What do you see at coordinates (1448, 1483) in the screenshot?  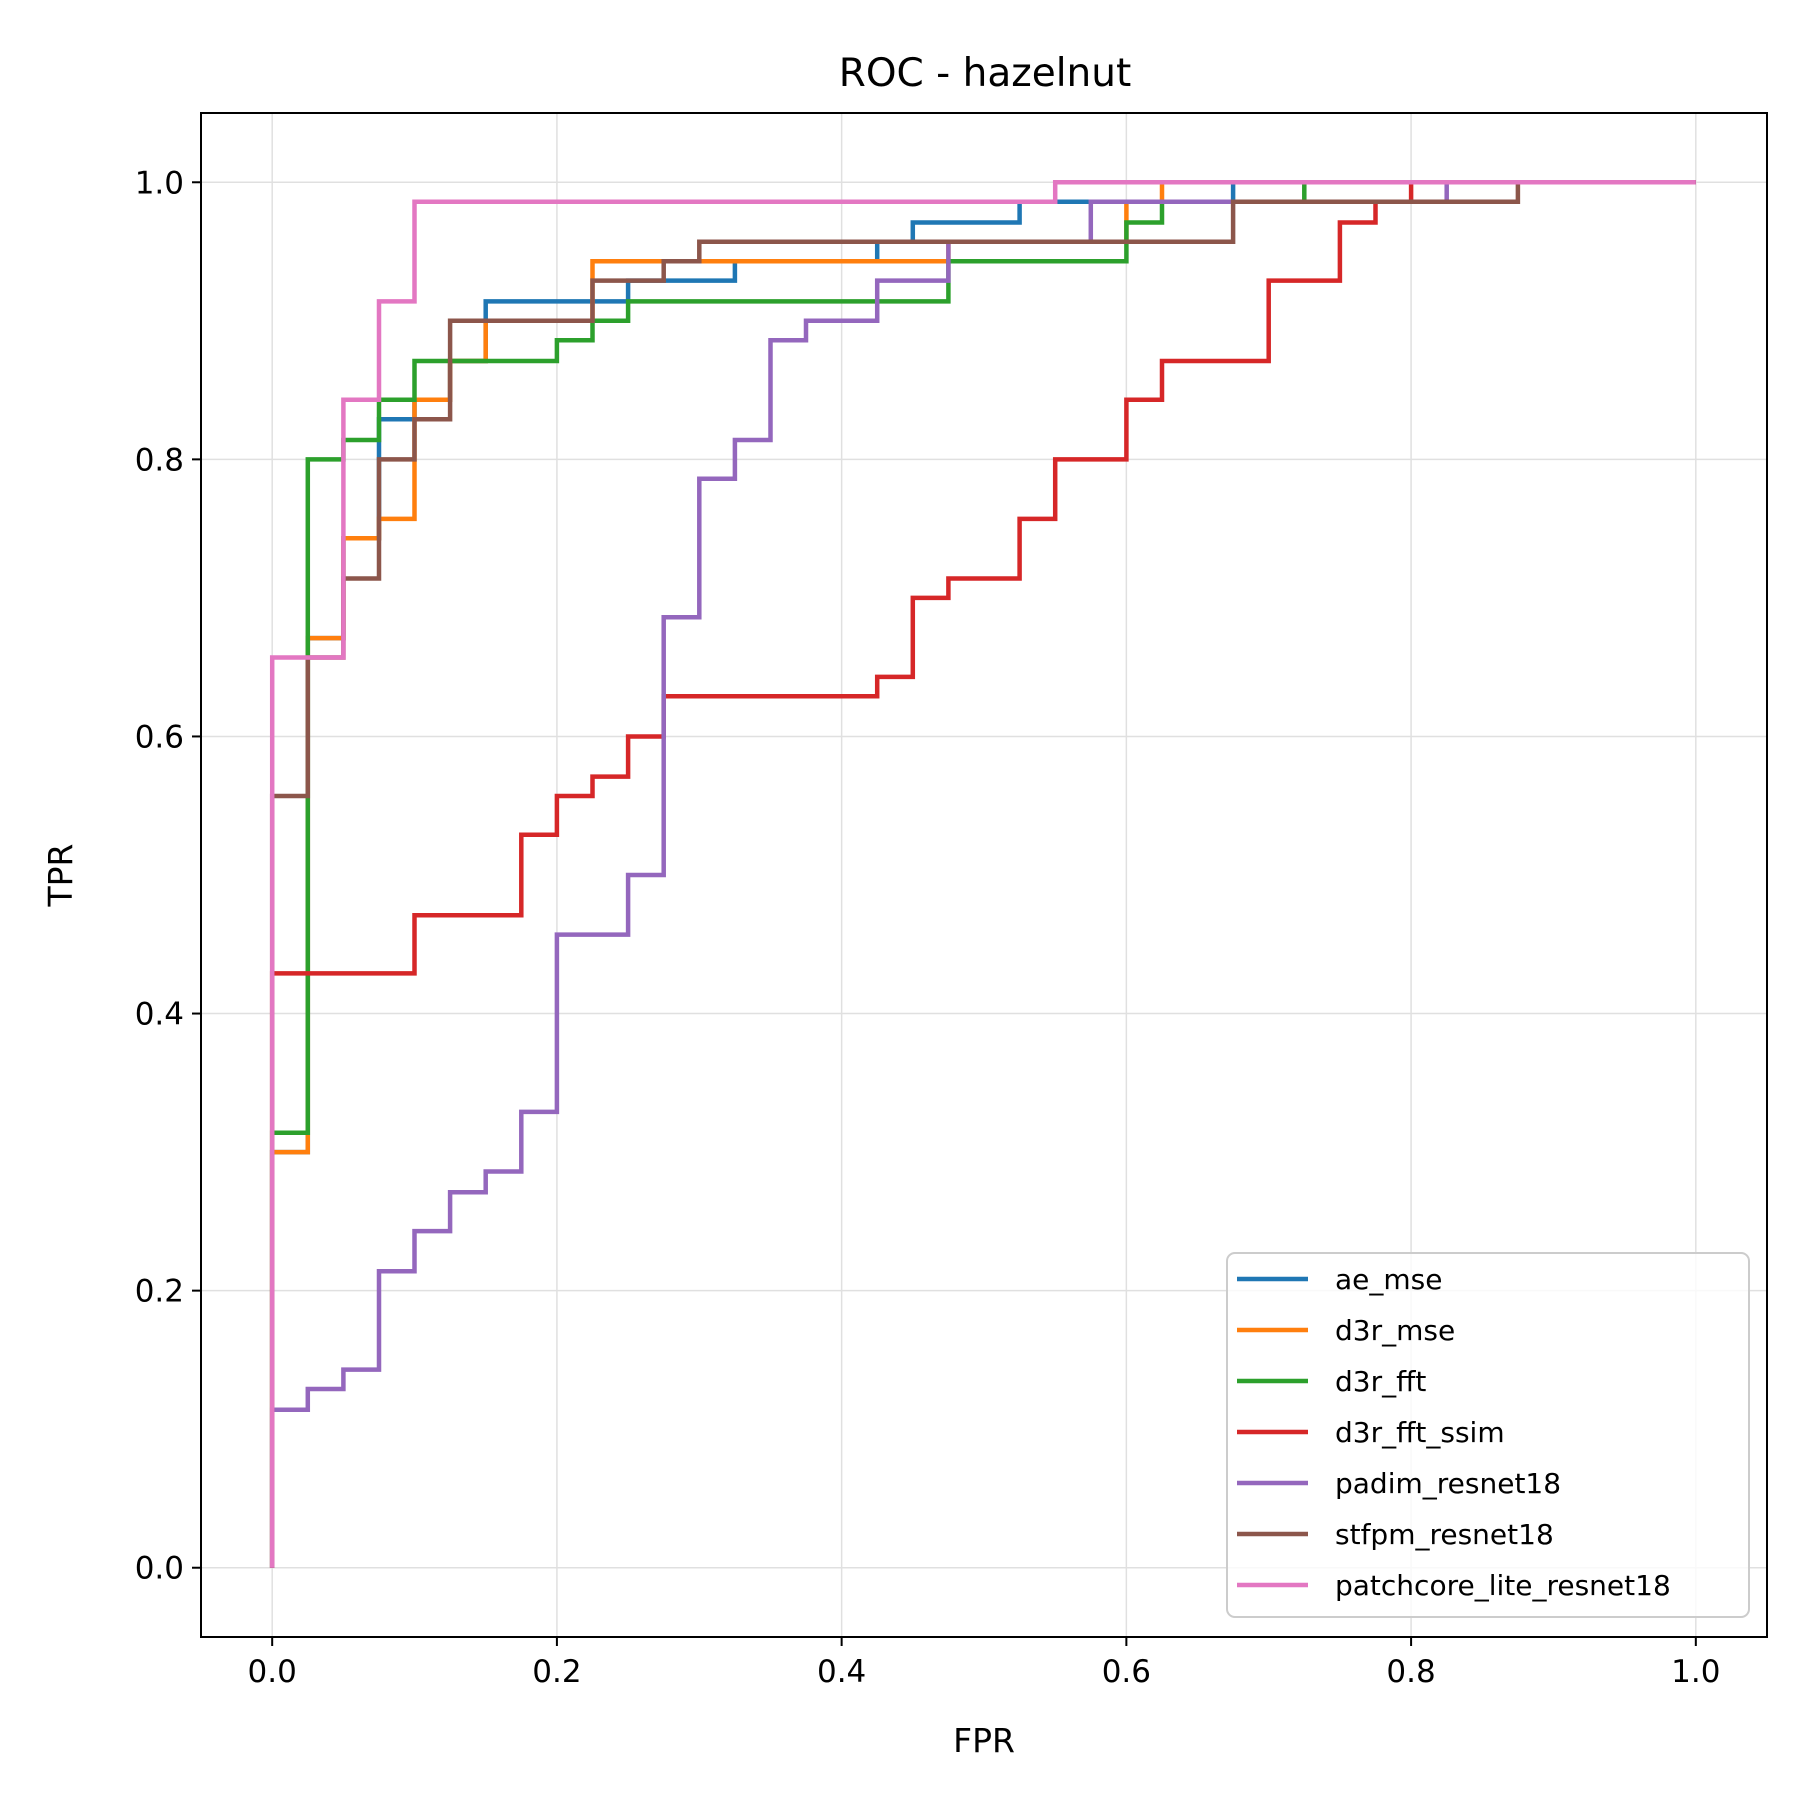 I see `legend-label: padim_resnet18` at bounding box center [1448, 1483].